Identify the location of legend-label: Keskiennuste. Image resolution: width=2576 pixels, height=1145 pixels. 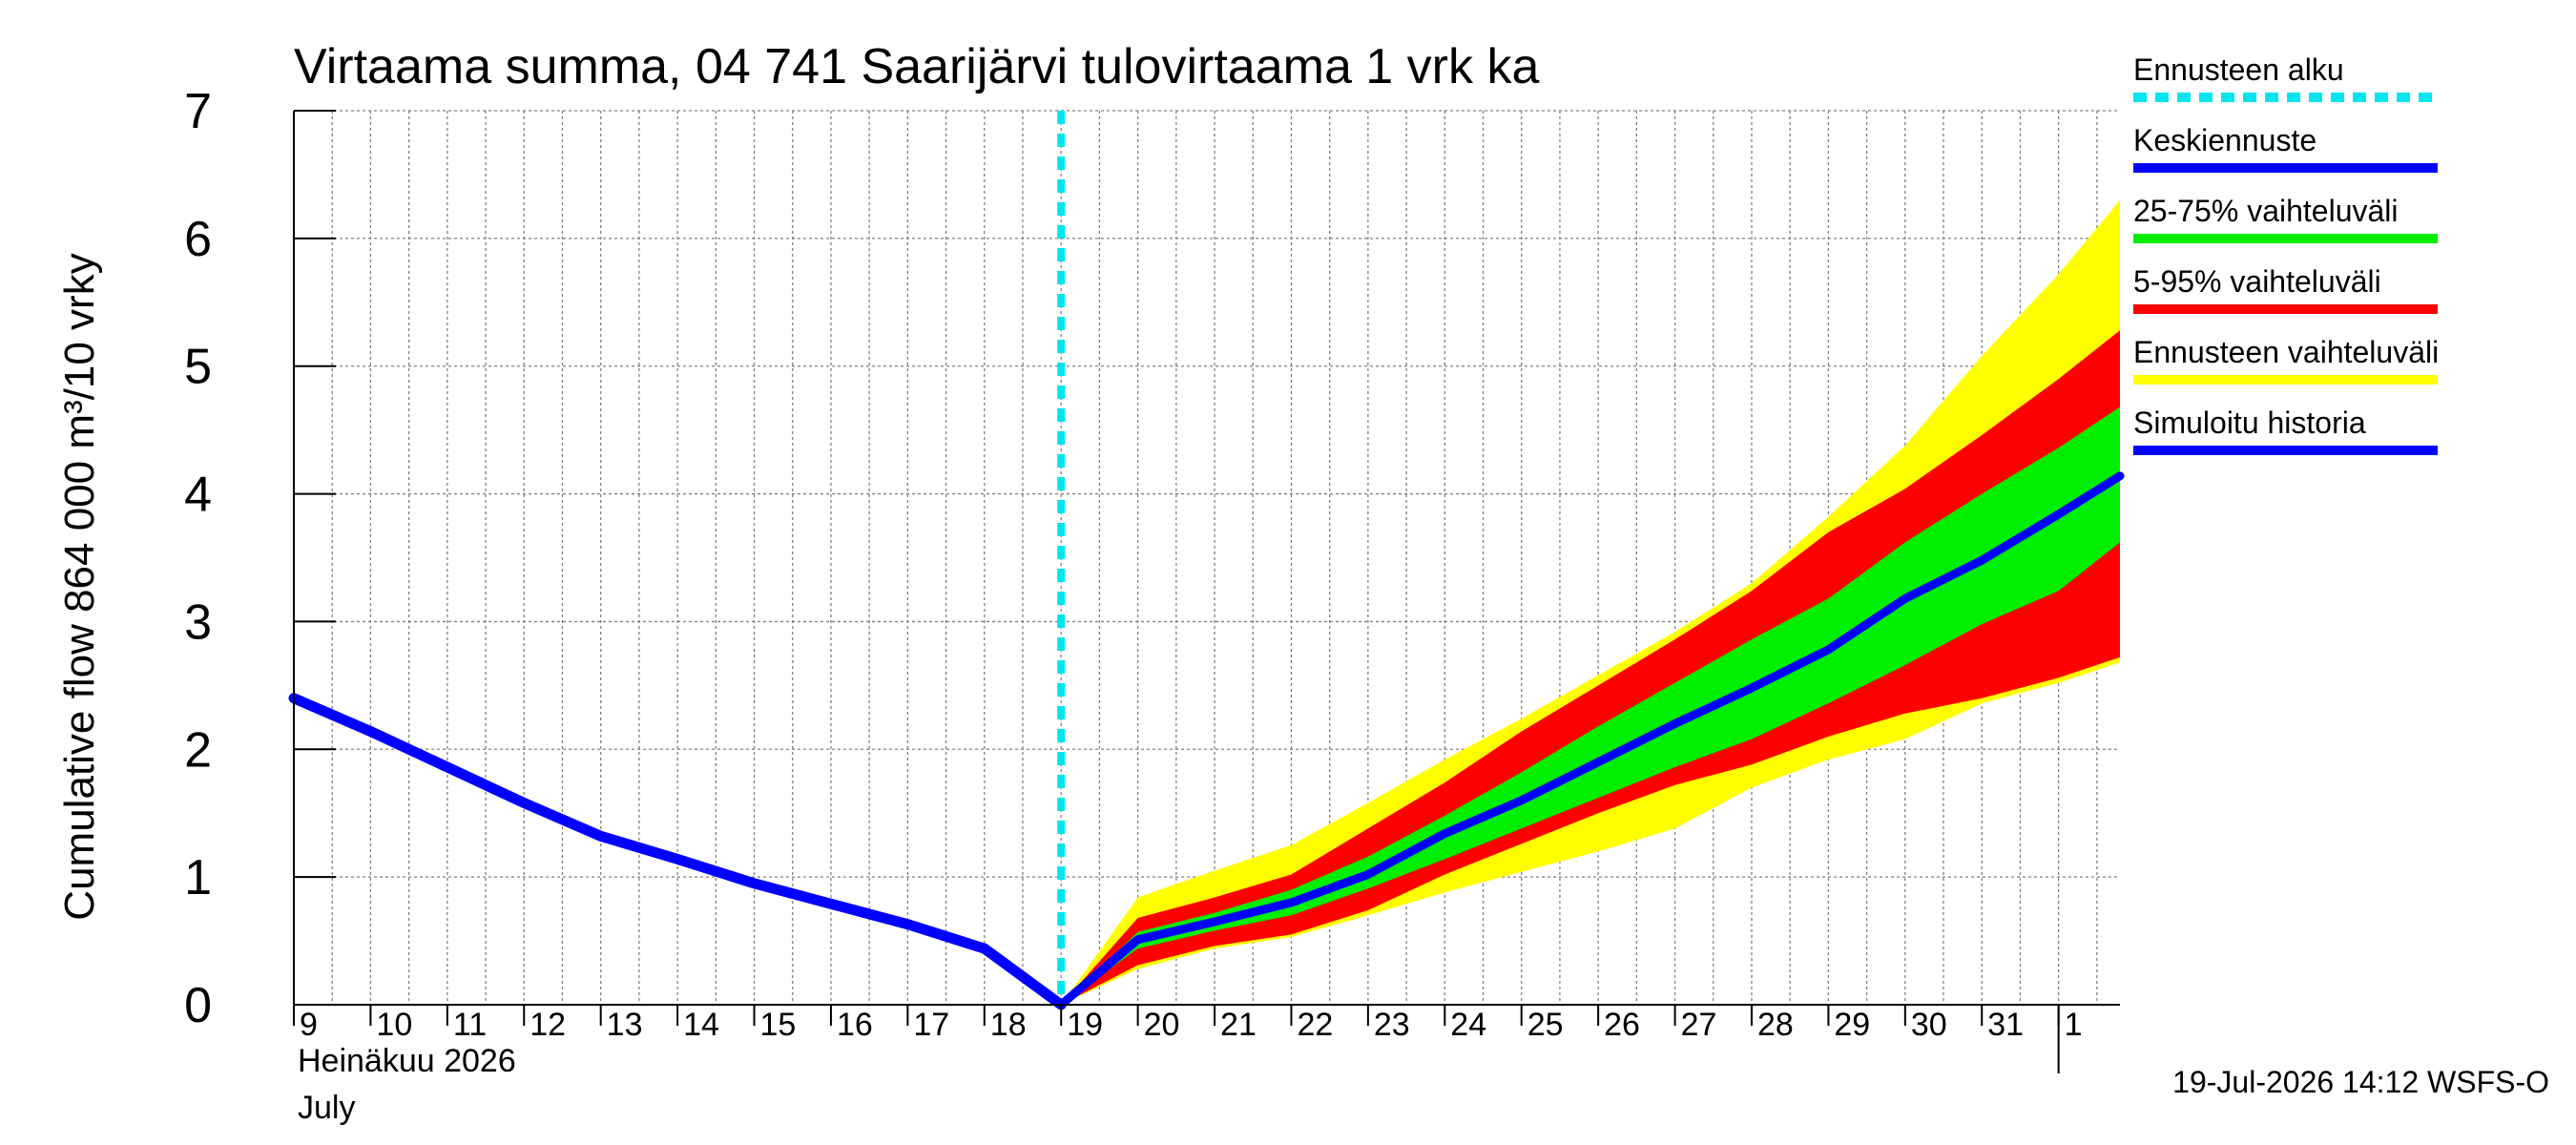
(2224, 140).